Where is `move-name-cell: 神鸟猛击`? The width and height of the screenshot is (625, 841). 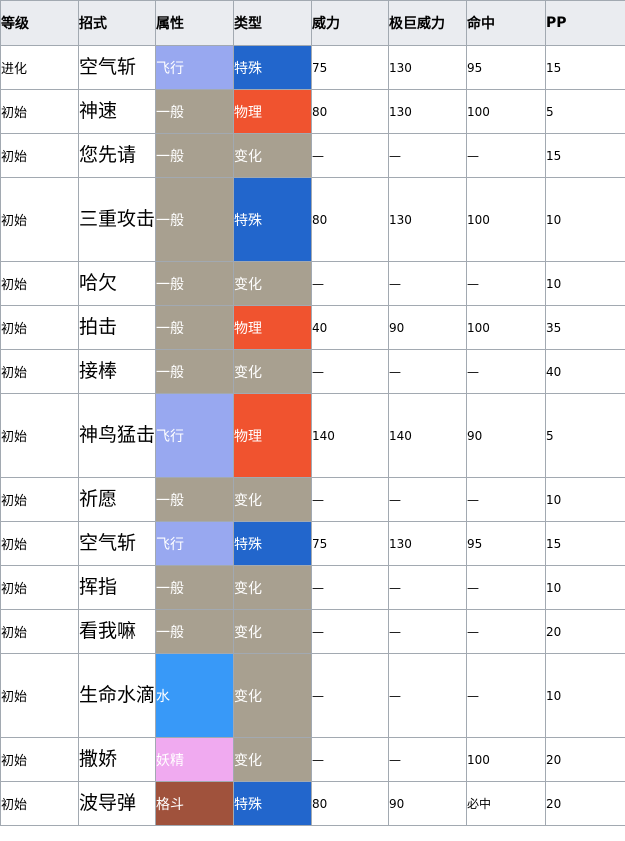
move-name-cell: 神鸟猛击 is located at coordinates (117, 435).